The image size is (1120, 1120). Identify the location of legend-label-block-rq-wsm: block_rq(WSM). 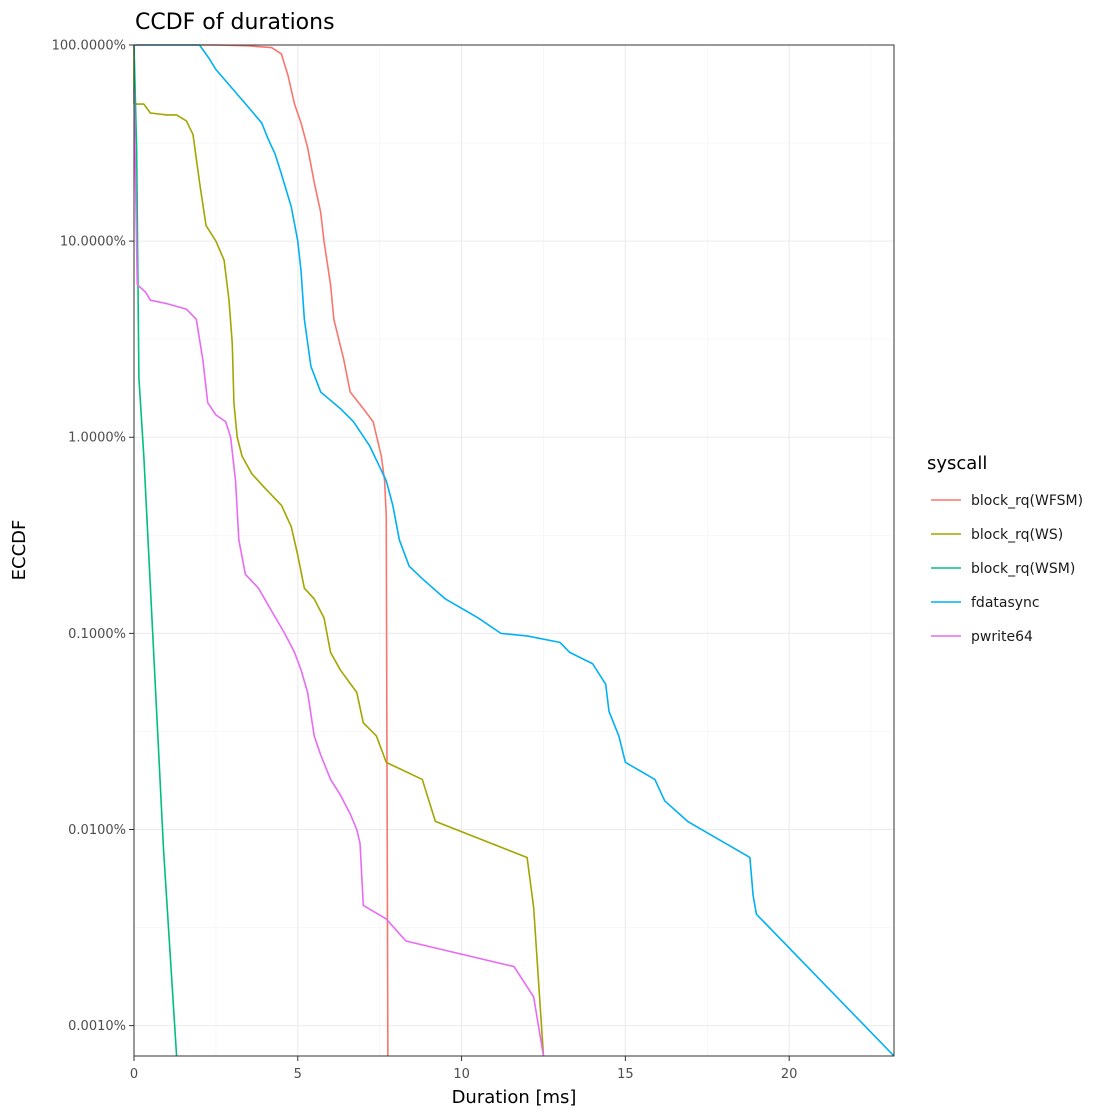
(1023, 569).